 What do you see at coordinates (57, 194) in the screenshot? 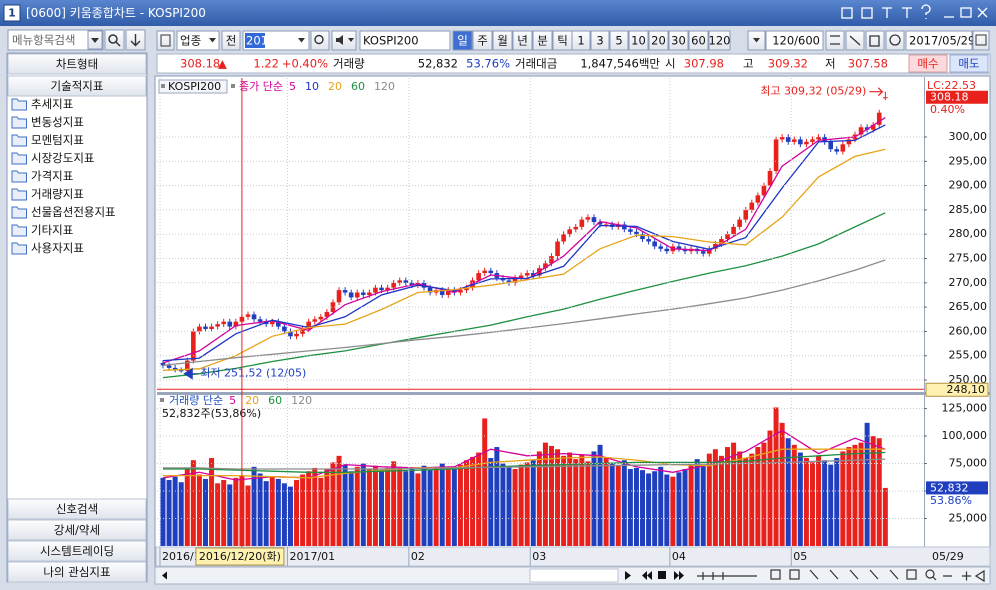
I see `indicator-item: 거래량지표` at bounding box center [57, 194].